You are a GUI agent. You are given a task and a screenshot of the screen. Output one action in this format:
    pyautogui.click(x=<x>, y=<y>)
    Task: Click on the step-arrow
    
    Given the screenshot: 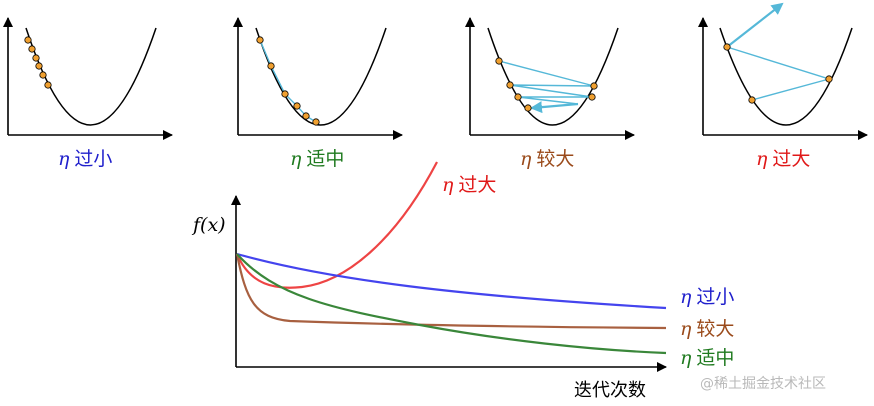 What is the action you would take?
    pyautogui.click(x=554, y=107)
    